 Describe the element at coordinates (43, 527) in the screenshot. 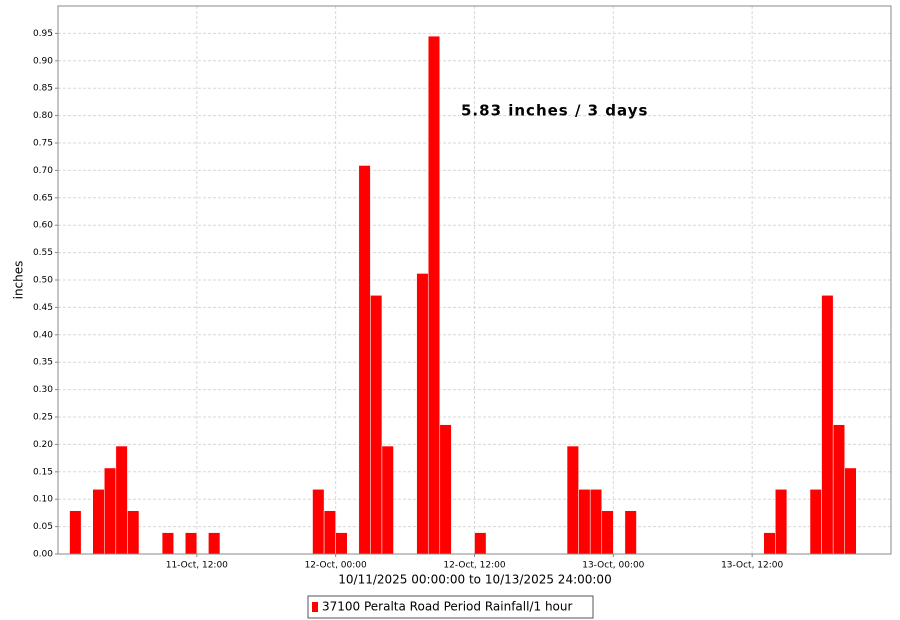

I see `y-tick-label: 0.05` at that location.